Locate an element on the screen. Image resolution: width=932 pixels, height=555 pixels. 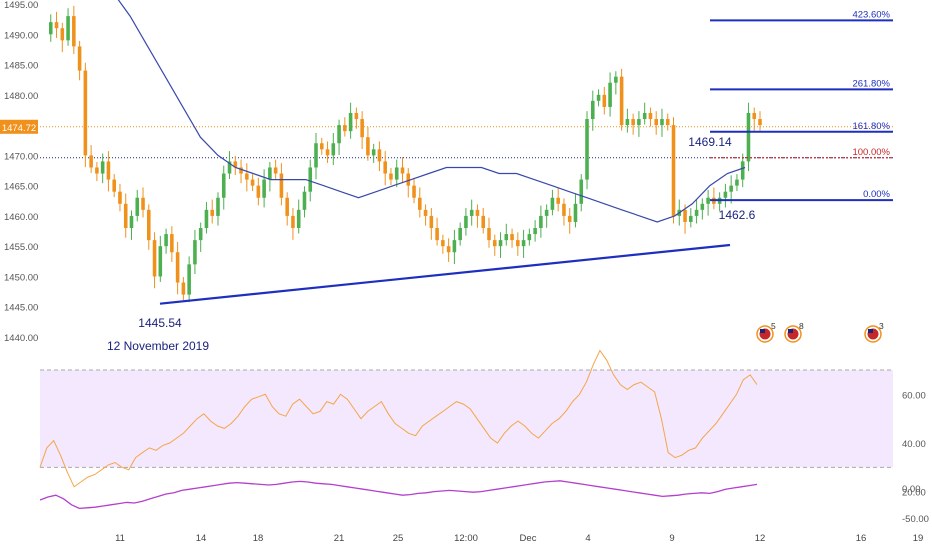
price-axis-tick-label: 1480.00 is located at coordinates (21, 96).